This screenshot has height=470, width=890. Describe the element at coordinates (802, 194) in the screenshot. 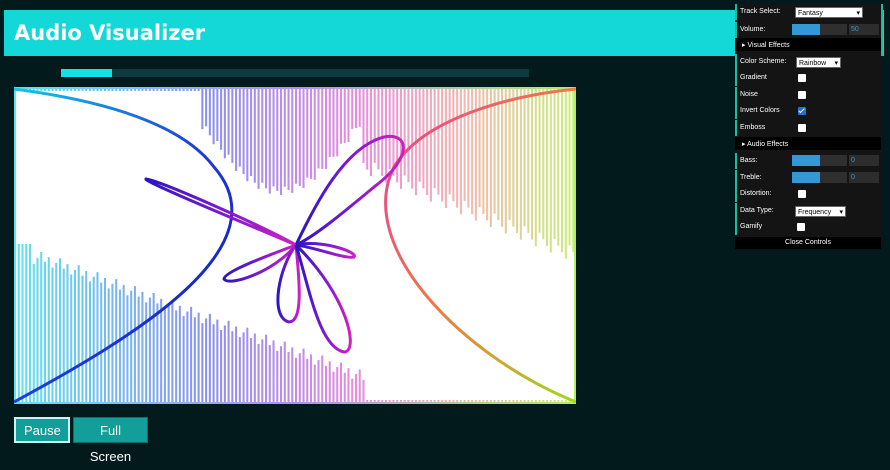

I see `distortion-checkbox` at that location.